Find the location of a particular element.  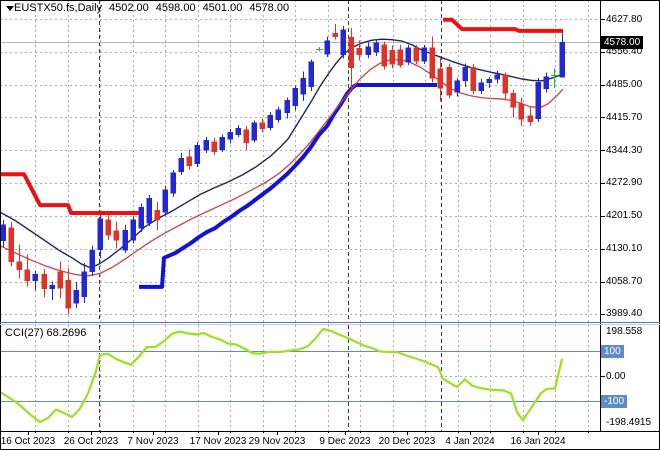

ohlc-close: 4578.00 is located at coordinates (269, 8).